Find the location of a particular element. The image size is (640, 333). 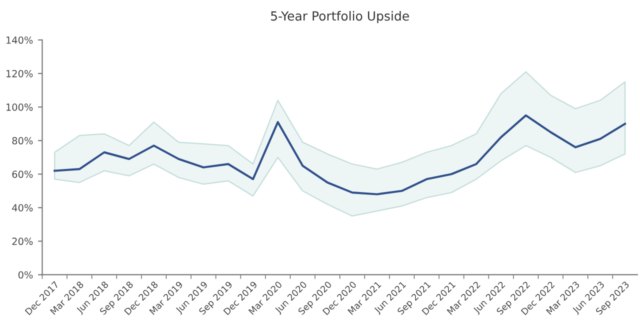

y-tick-label: 60% is located at coordinates (22, 174).